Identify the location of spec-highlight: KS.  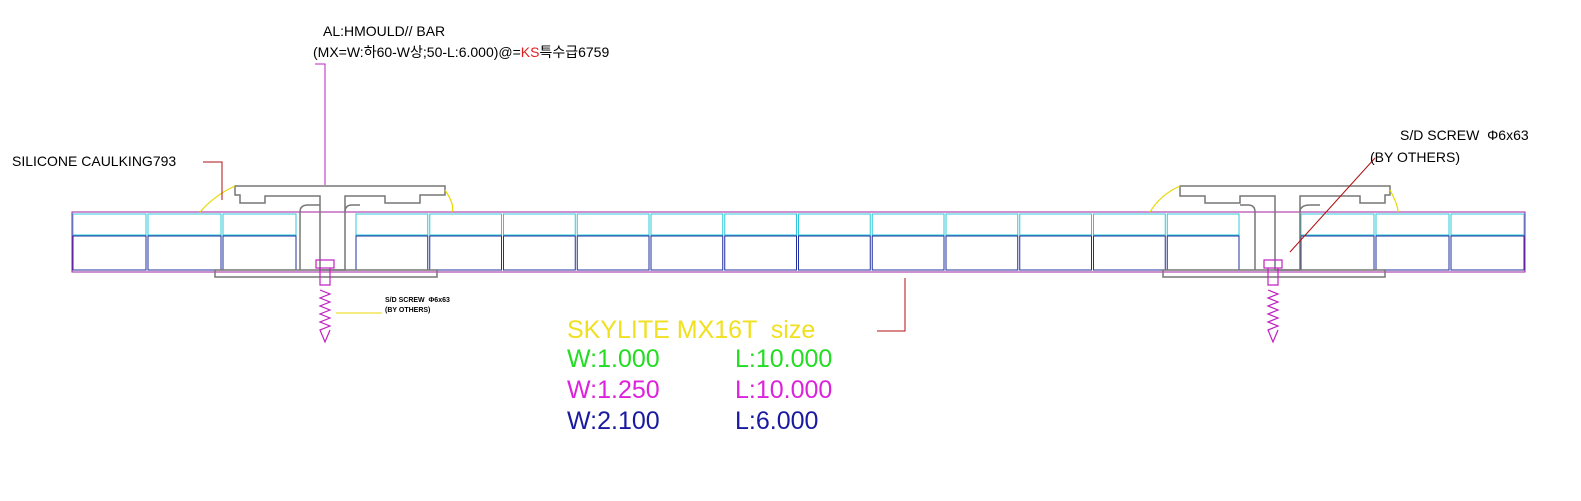
(530, 52).